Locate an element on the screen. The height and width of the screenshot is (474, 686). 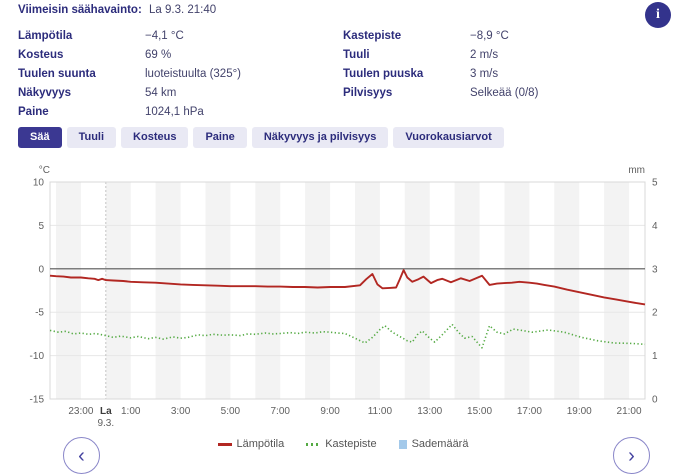
x-axis-tick: 23:00 is located at coordinates (80, 411).